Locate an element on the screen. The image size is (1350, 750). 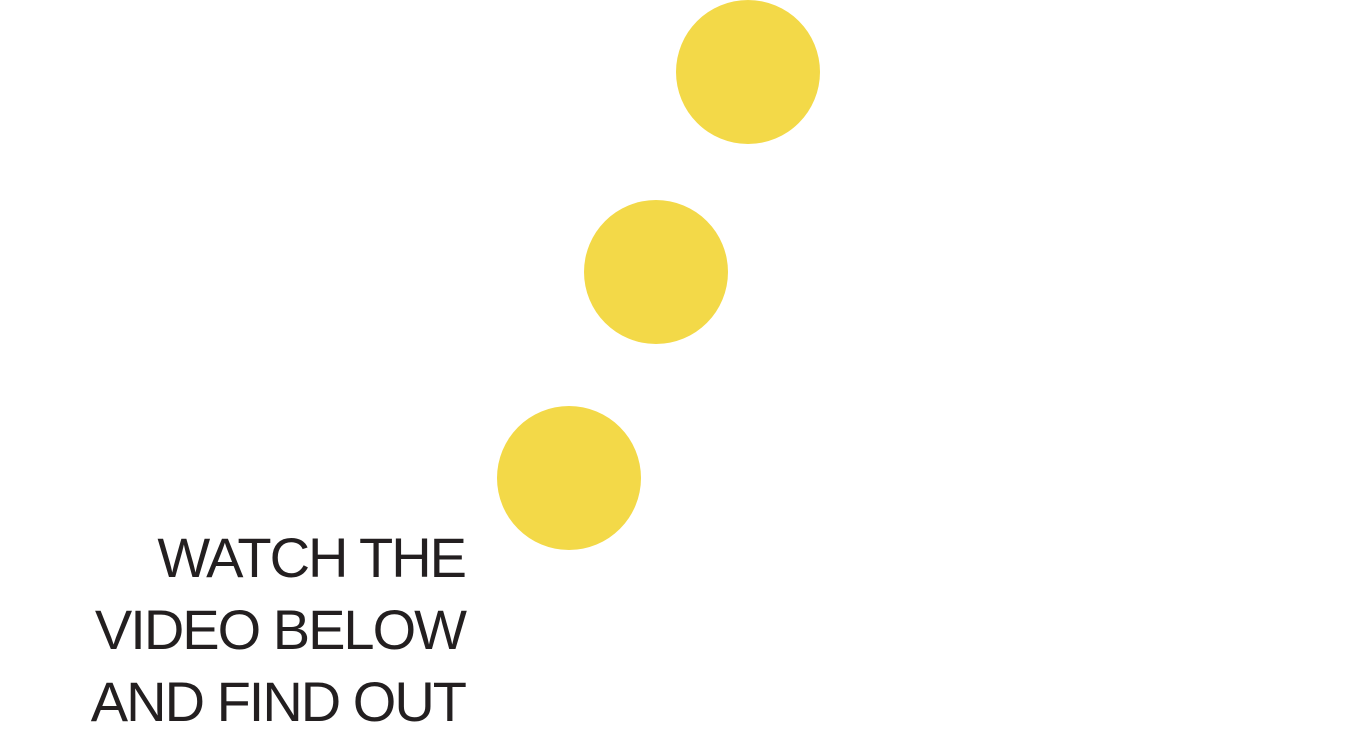
cta-line-2: VIDEO BELOW is located at coordinates (280, 629).